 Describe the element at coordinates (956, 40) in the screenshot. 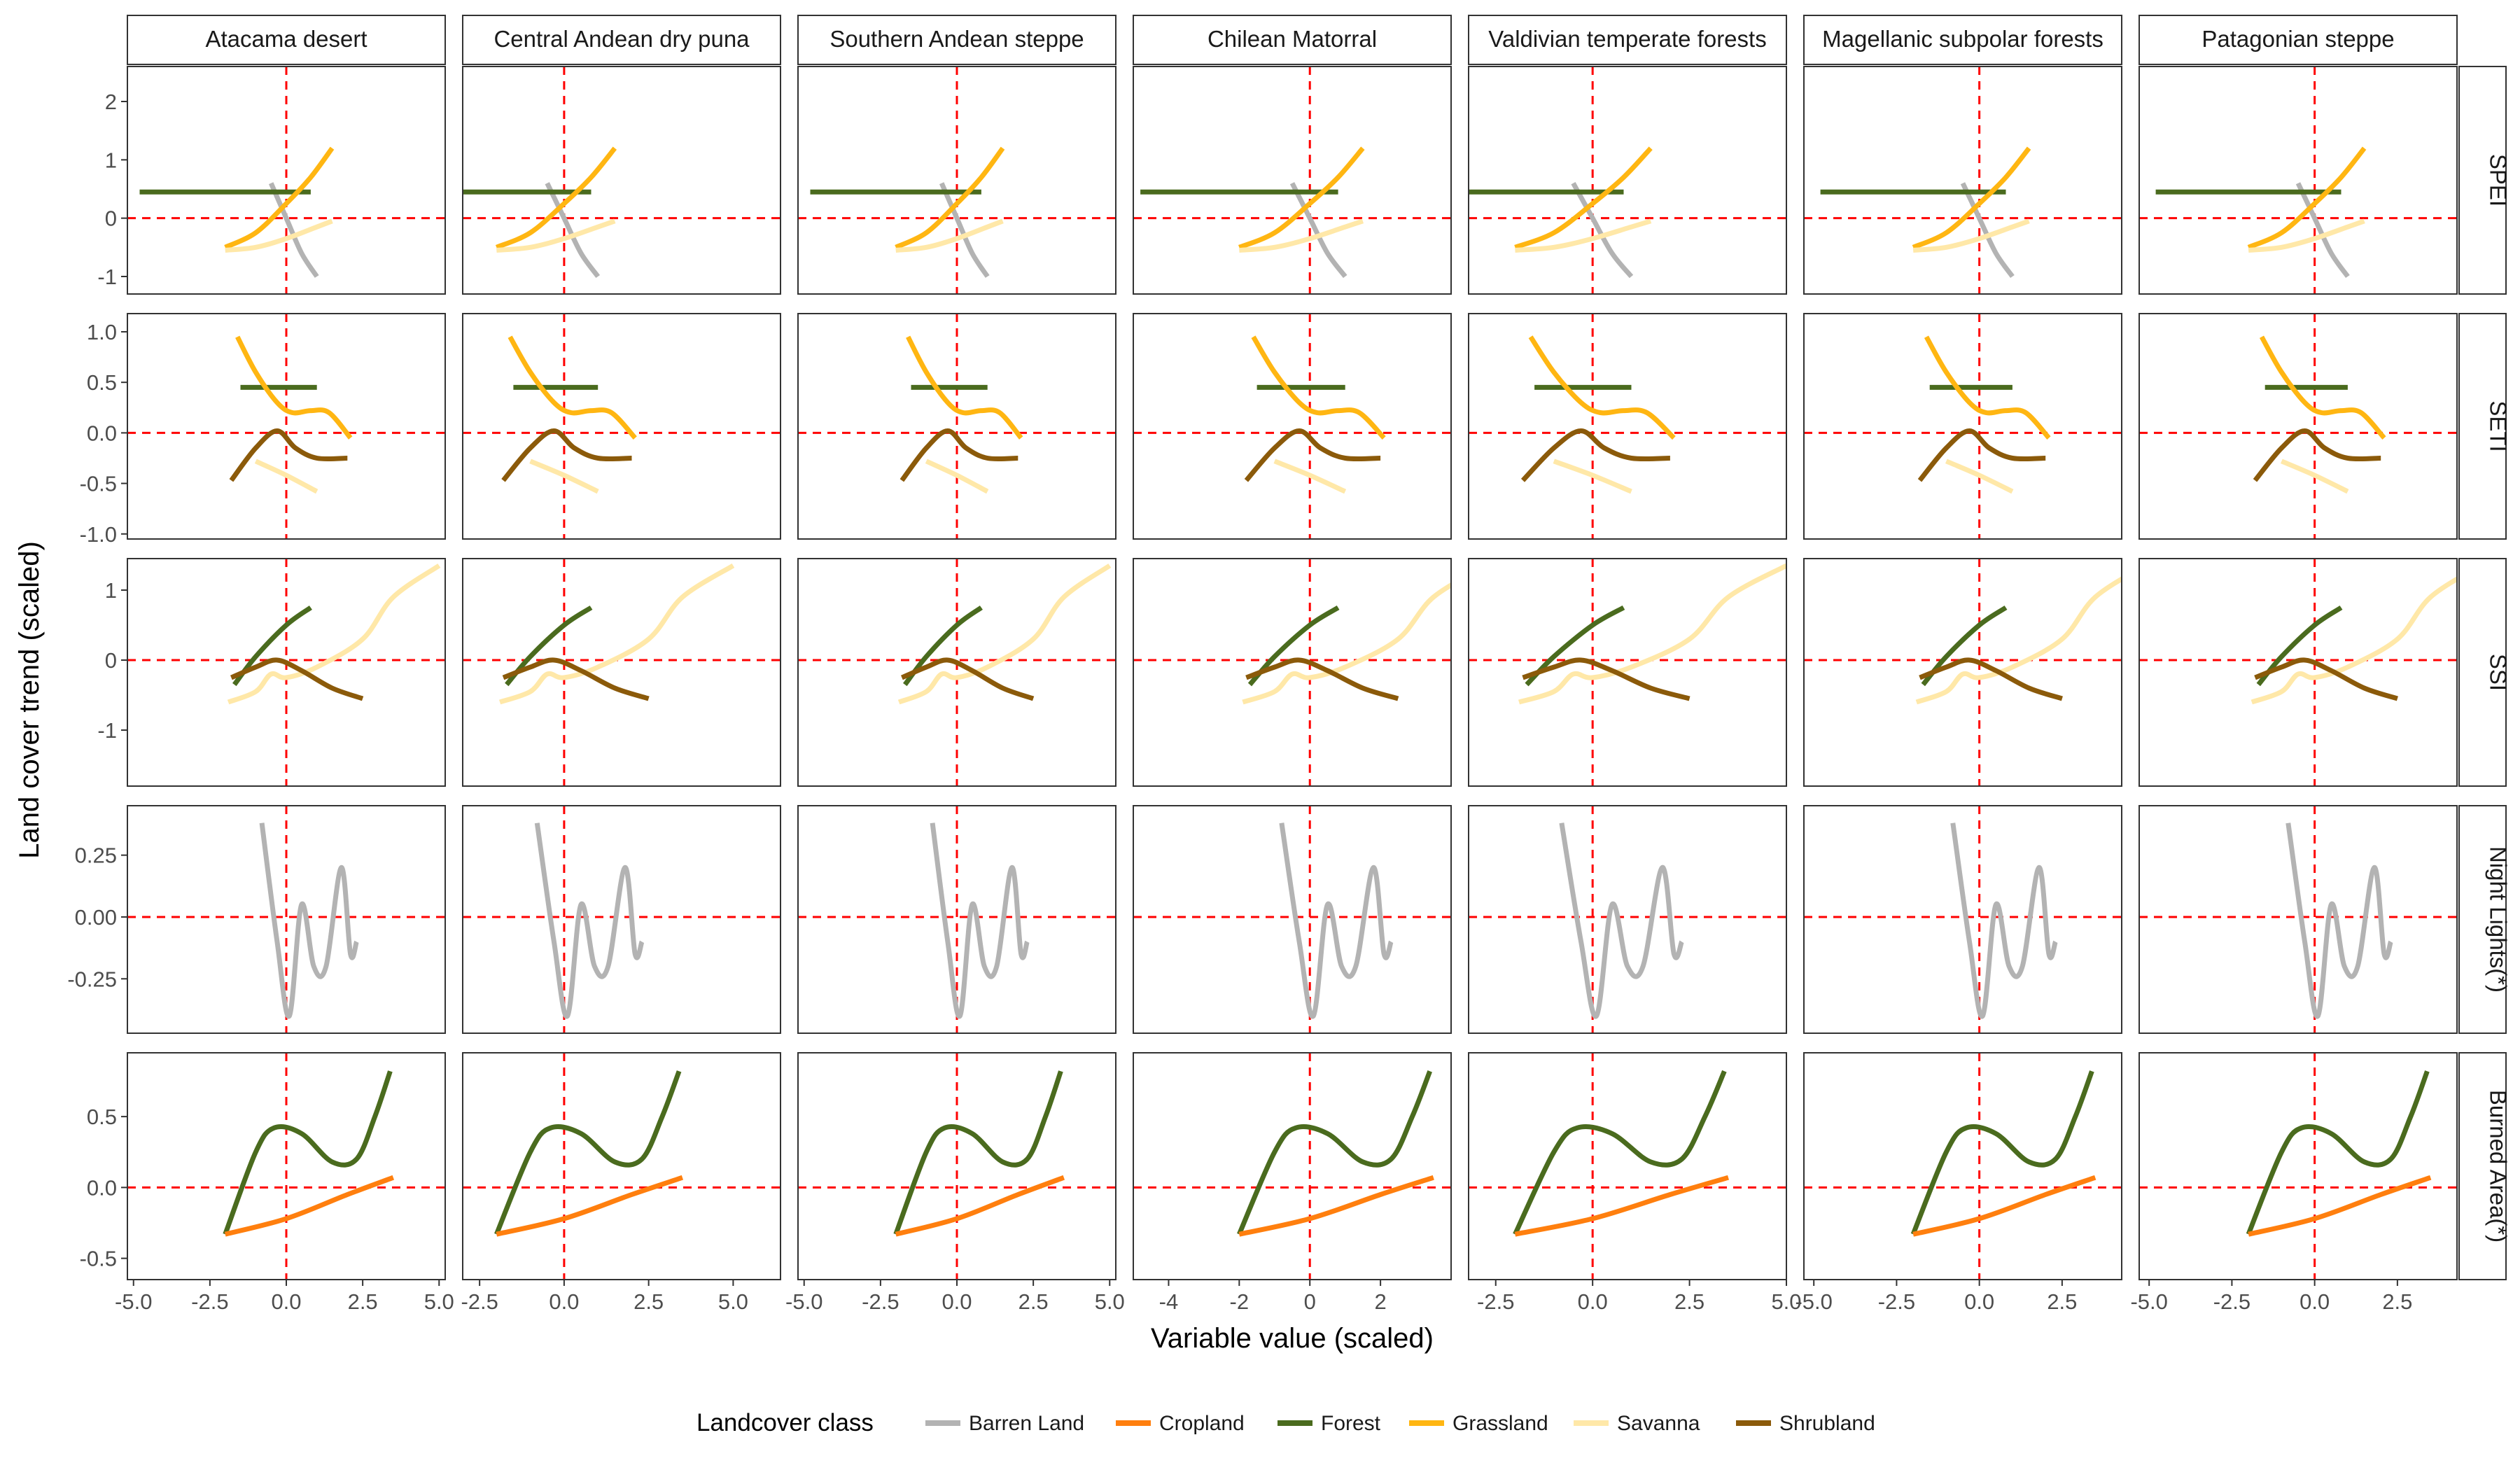

I see `strip-southern-andean-steppe` at that location.